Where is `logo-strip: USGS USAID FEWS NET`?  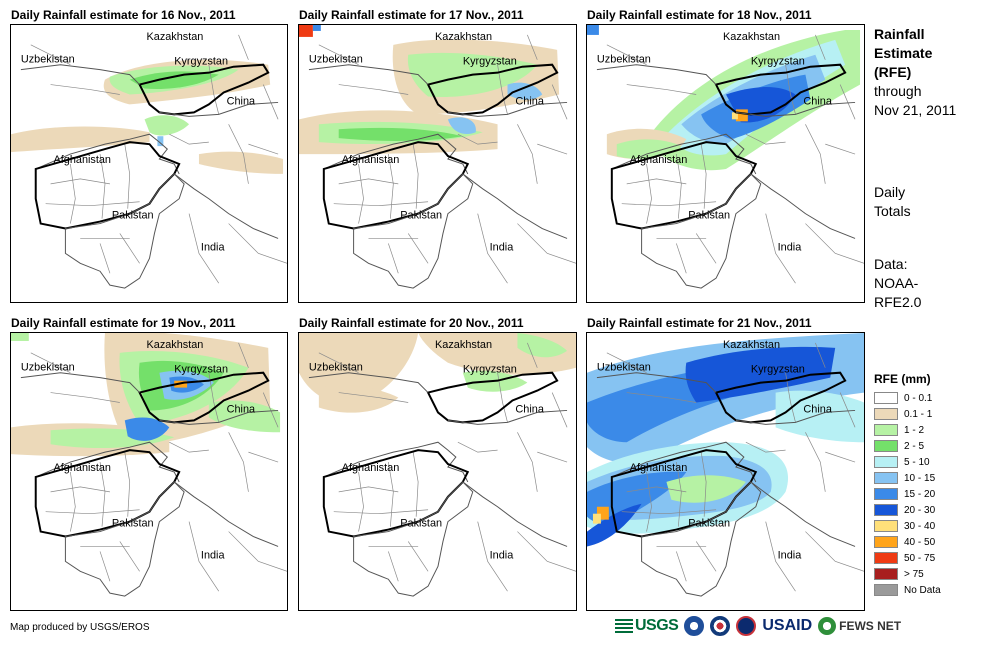 logo-strip: USGS USAID FEWS NET is located at coordinates (758, 626).